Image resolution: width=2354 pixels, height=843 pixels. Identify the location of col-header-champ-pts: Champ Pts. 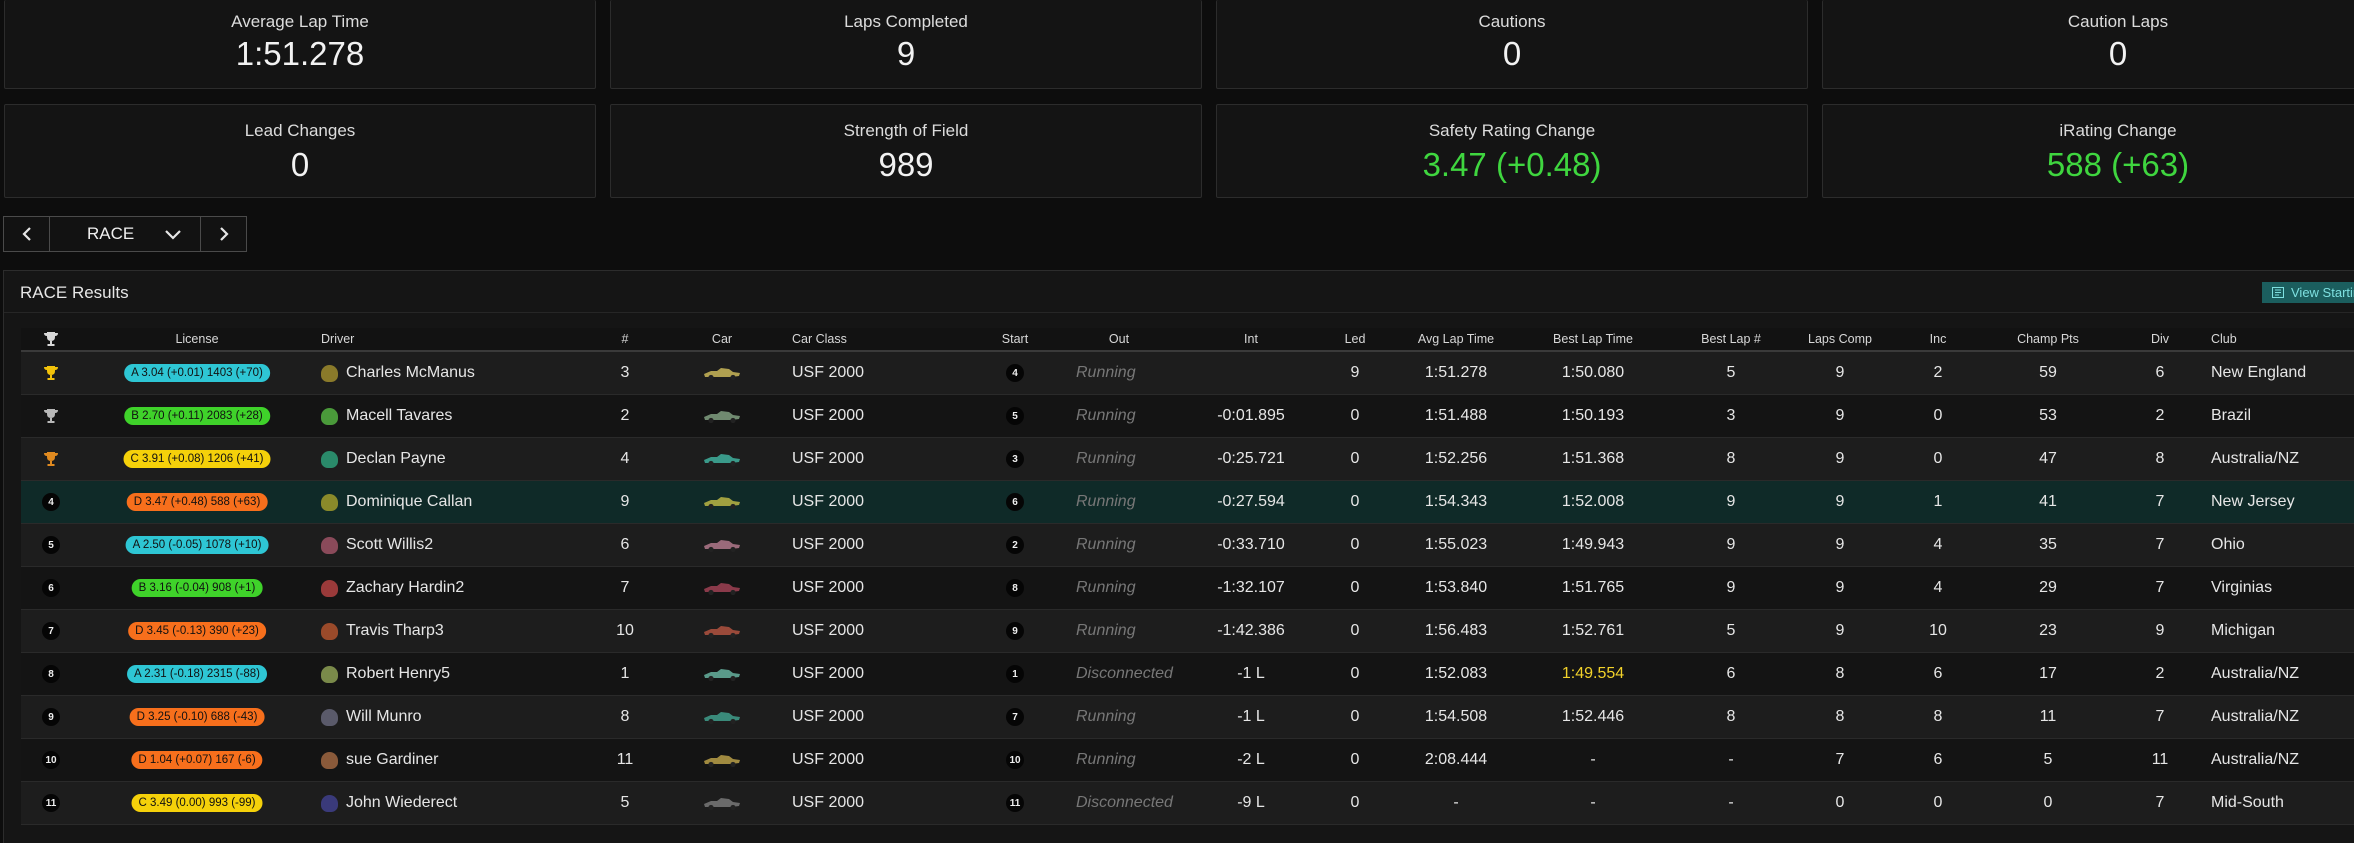
(2048, 339).